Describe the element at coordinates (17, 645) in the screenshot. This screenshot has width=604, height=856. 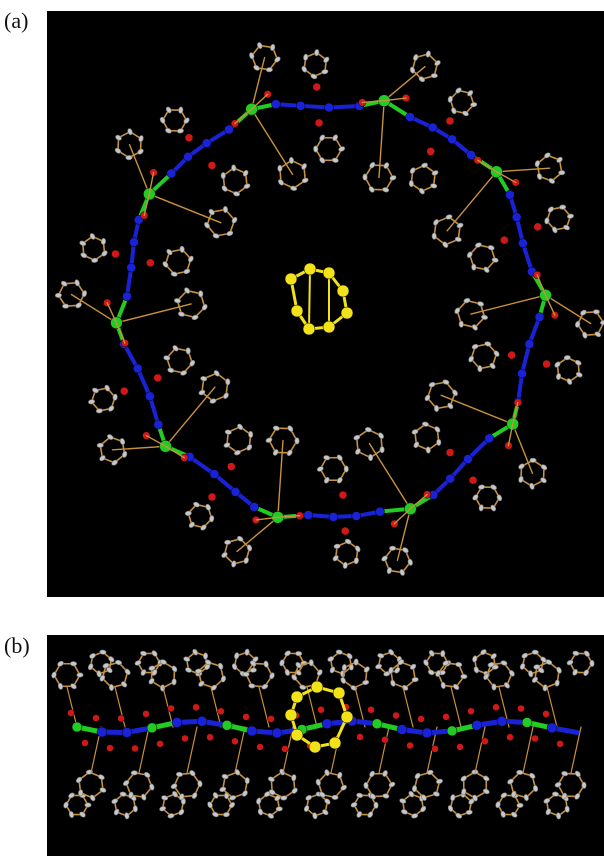
I see `panel-b-label: (b)` at that location.